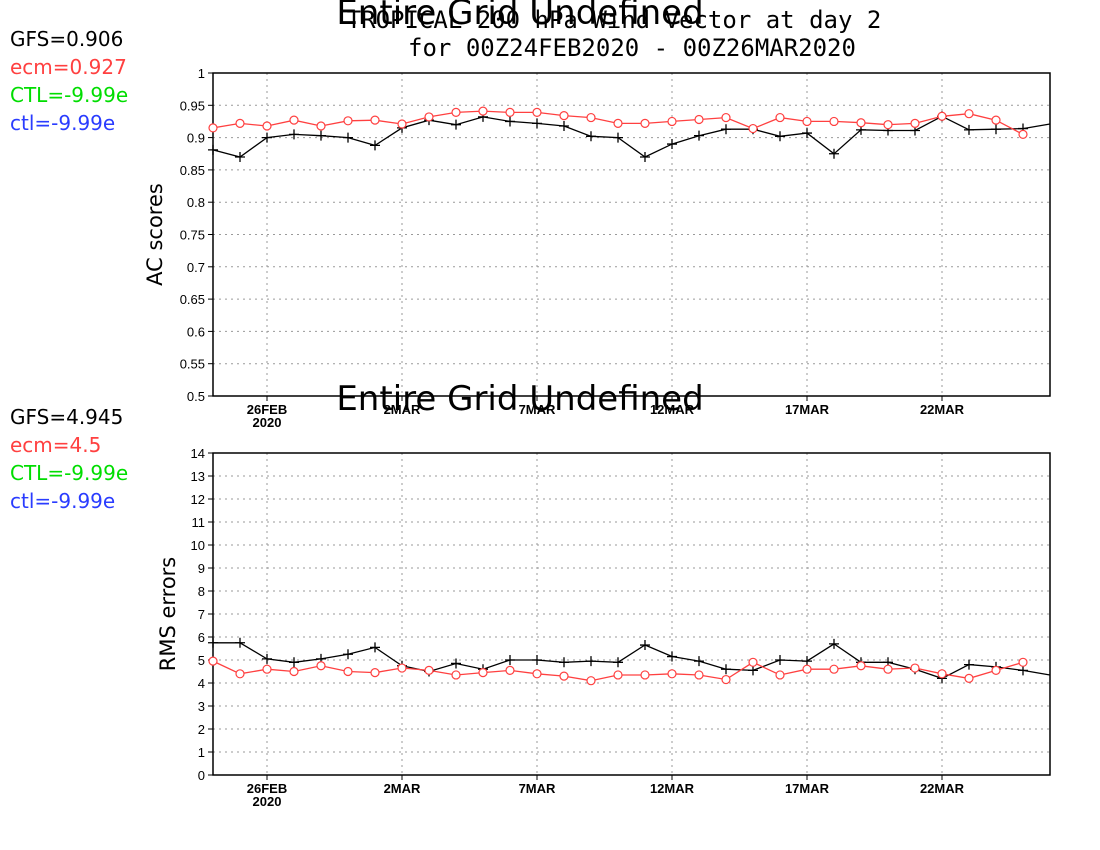  Describe the element at coordinates (69, 95) in the screenshot. I see `legend-ctl-stat: CTL=-9.99e` at that location.